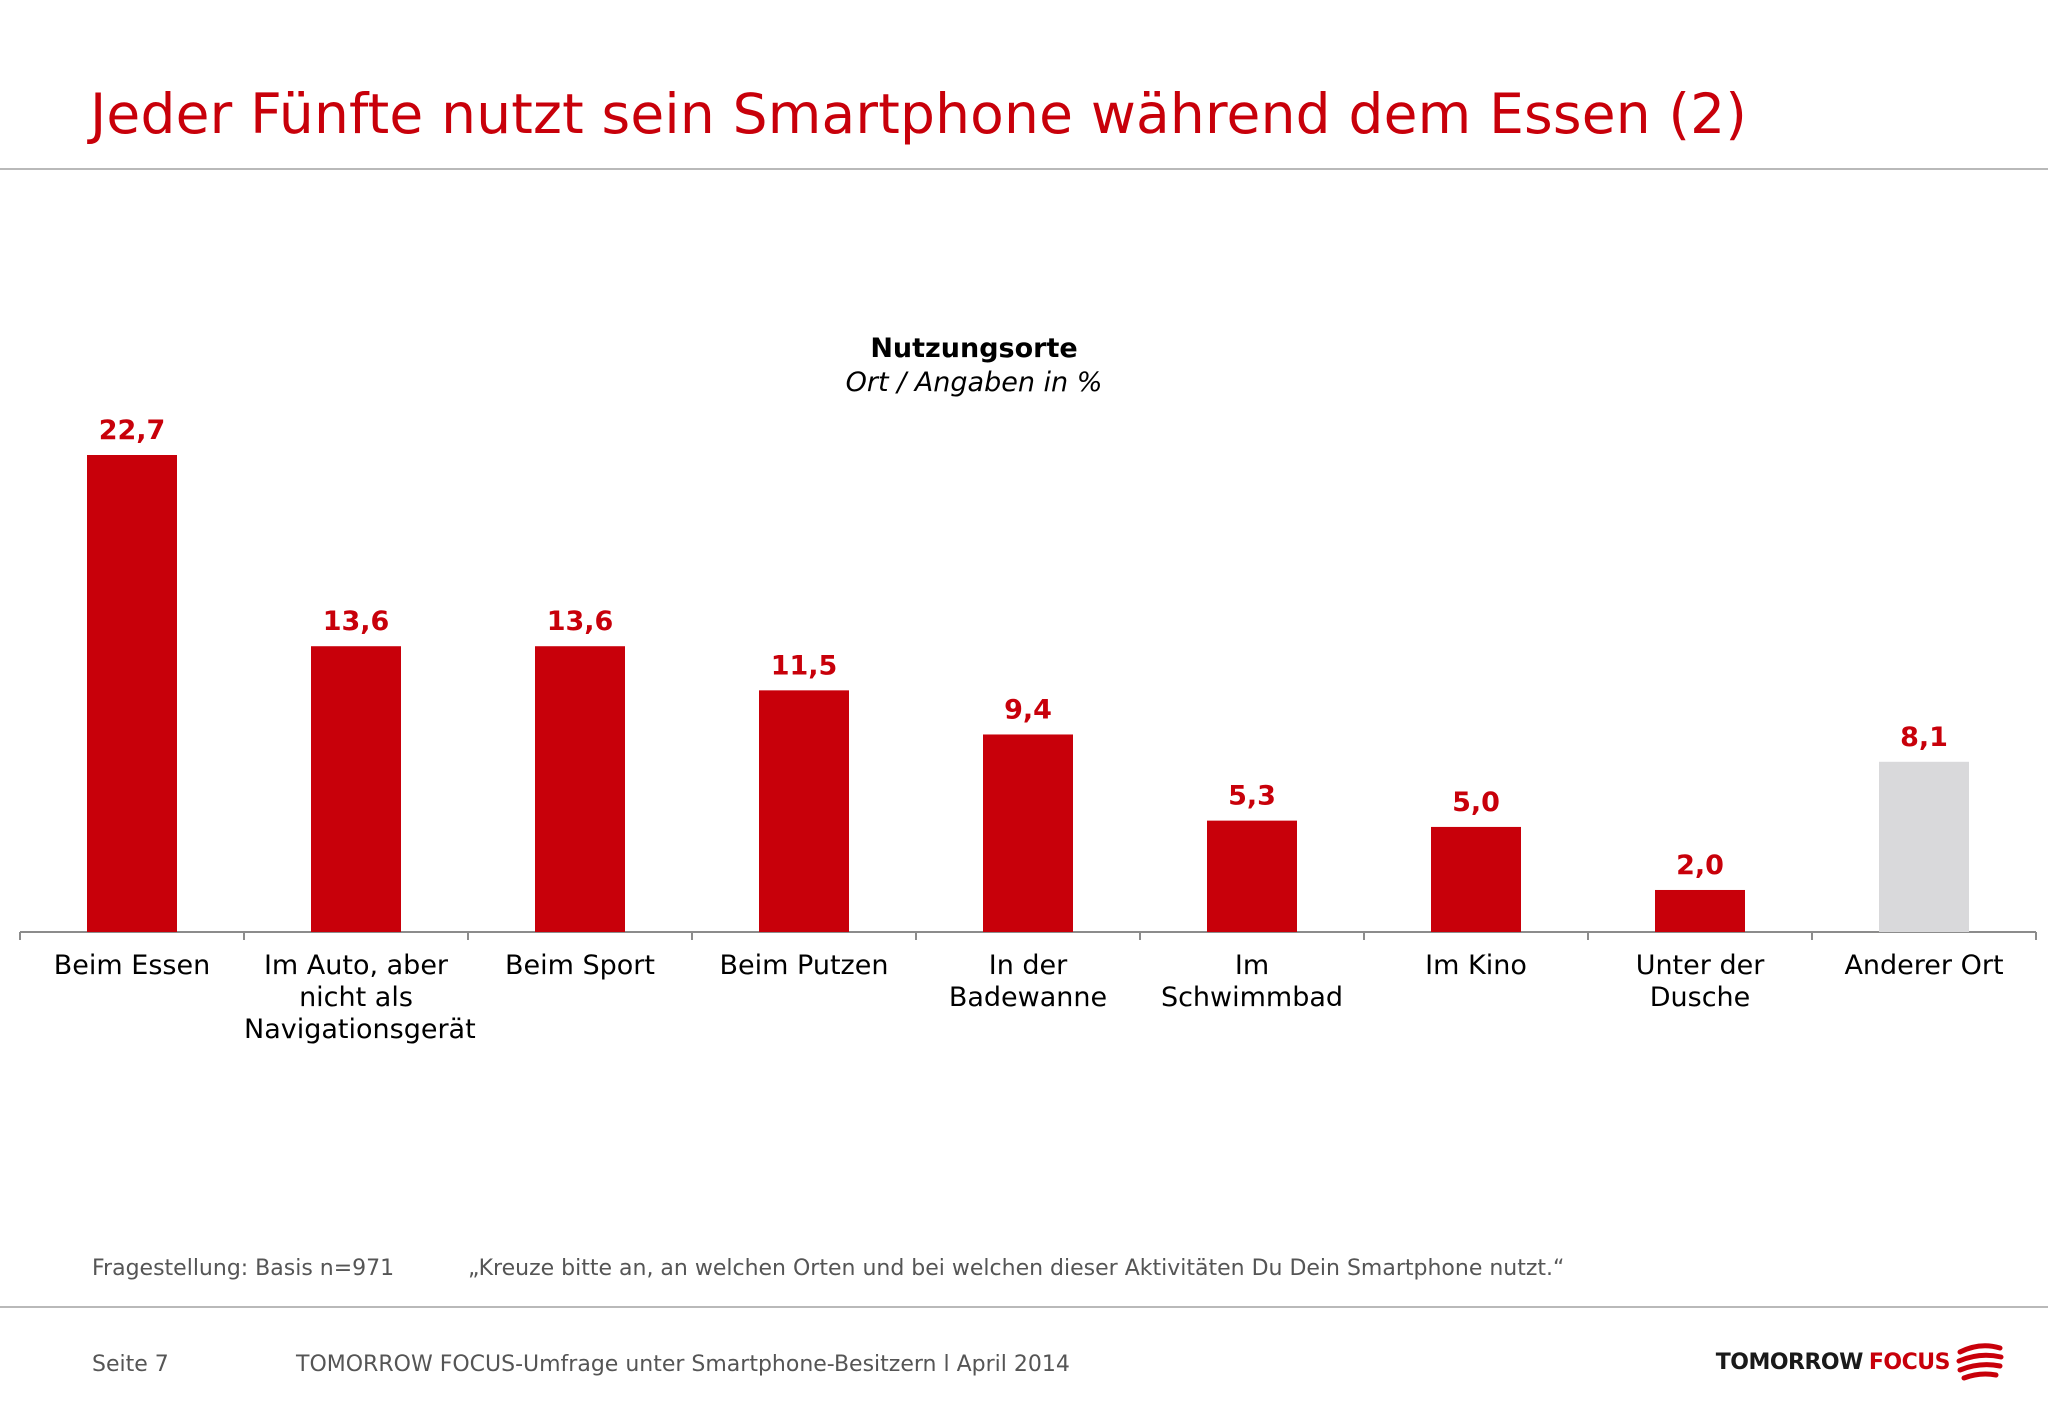 This screenshot has width=2048, height=1418. Describe the element at coordinates (132, 430) in the screenshot. I see `bar-value-label: 22,7` at that location.